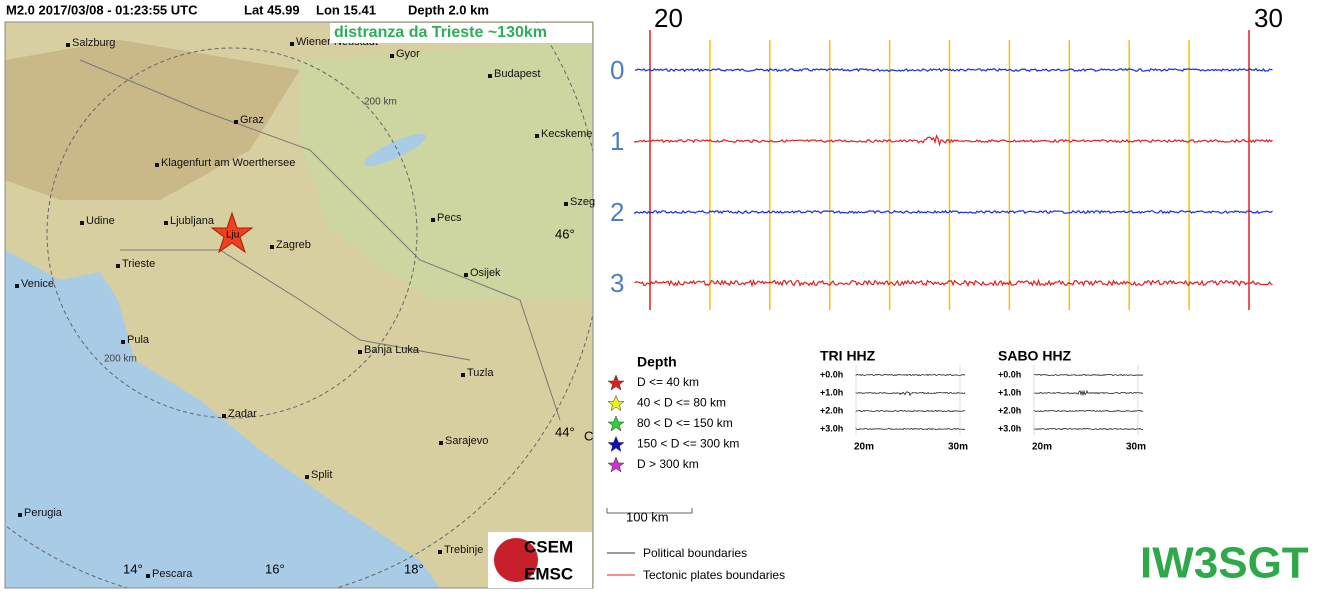 Image resolution: width=1331 pixels, height=596 pixels. I want to click on city-label: Budapest, so click(517, 74).